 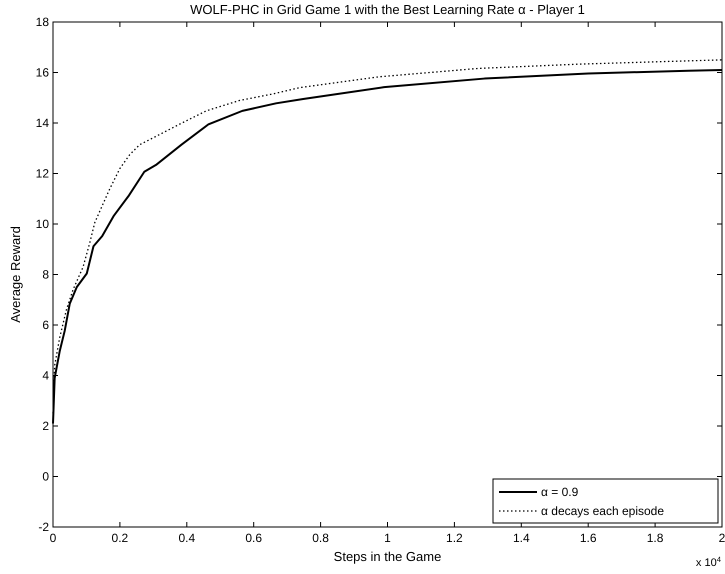 I want to click on y-tick-label: 12, so click(x=43, y=173).